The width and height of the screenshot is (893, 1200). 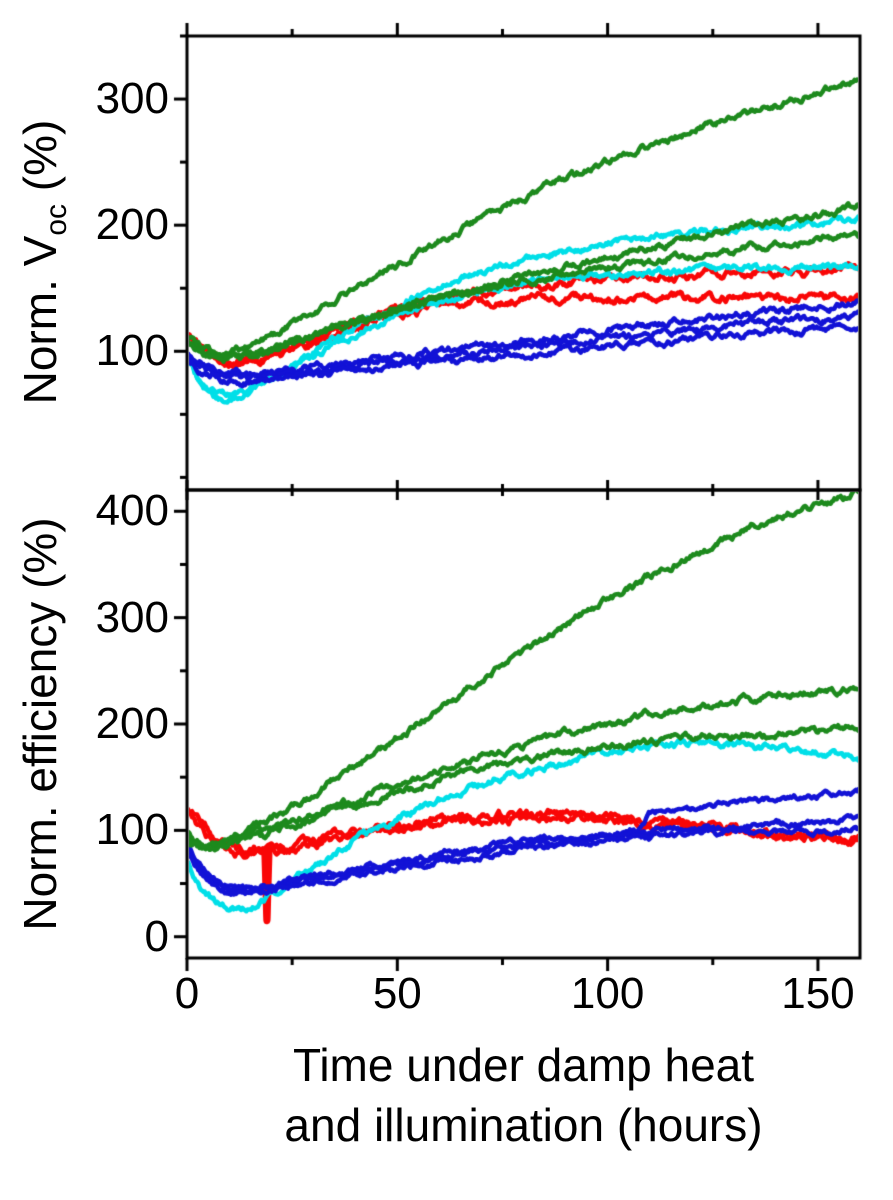 What do you see at coordinates (523, 1125) in the screenshot?
I see `x-axis-label-line2: and illumination (hours)` at bounding box center [523, 1125].